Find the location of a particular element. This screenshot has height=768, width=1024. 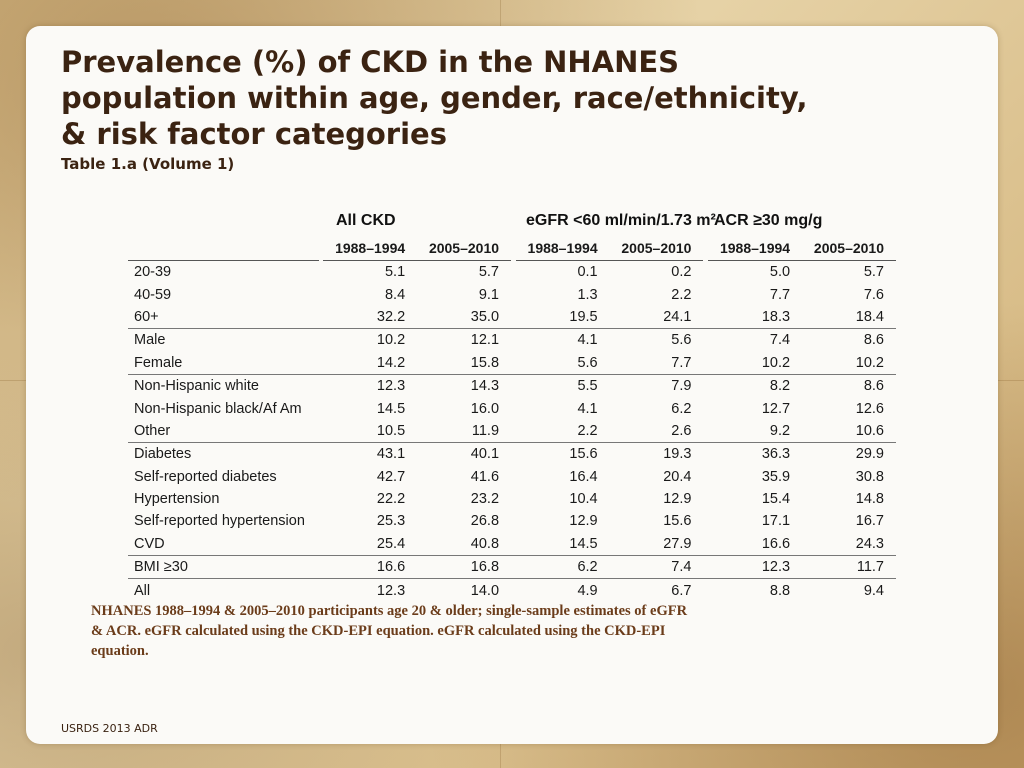

table-row: Male 10.2 12.1 4.1 5.6 7.4 8.6 is located at coordinates (512, 340).